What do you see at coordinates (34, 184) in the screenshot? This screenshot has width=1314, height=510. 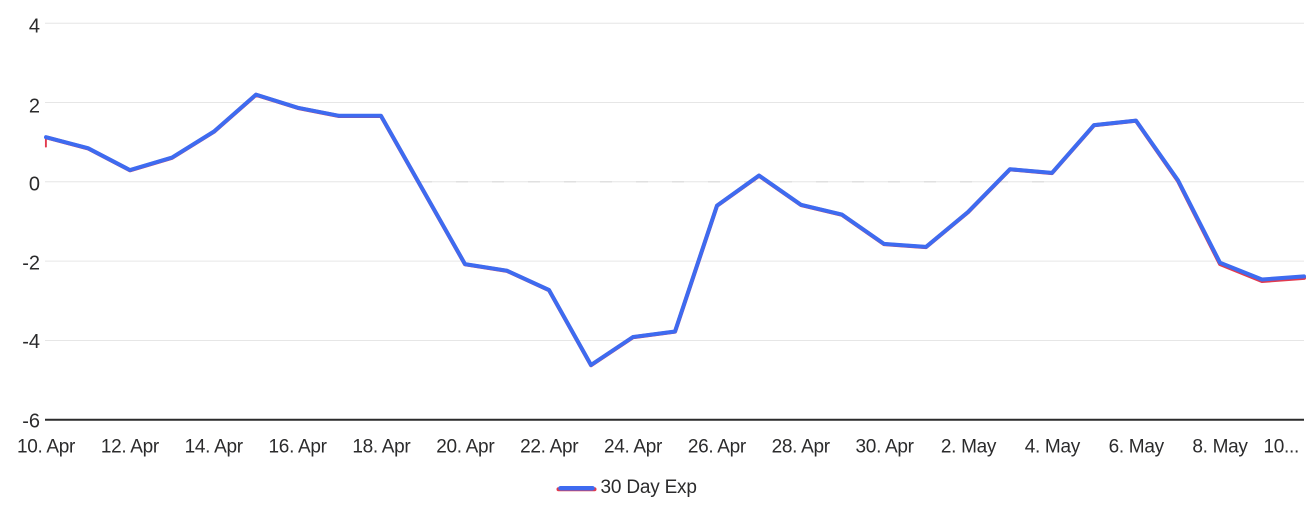 I see `svg-text: 0` at bounding box center [34, 184].